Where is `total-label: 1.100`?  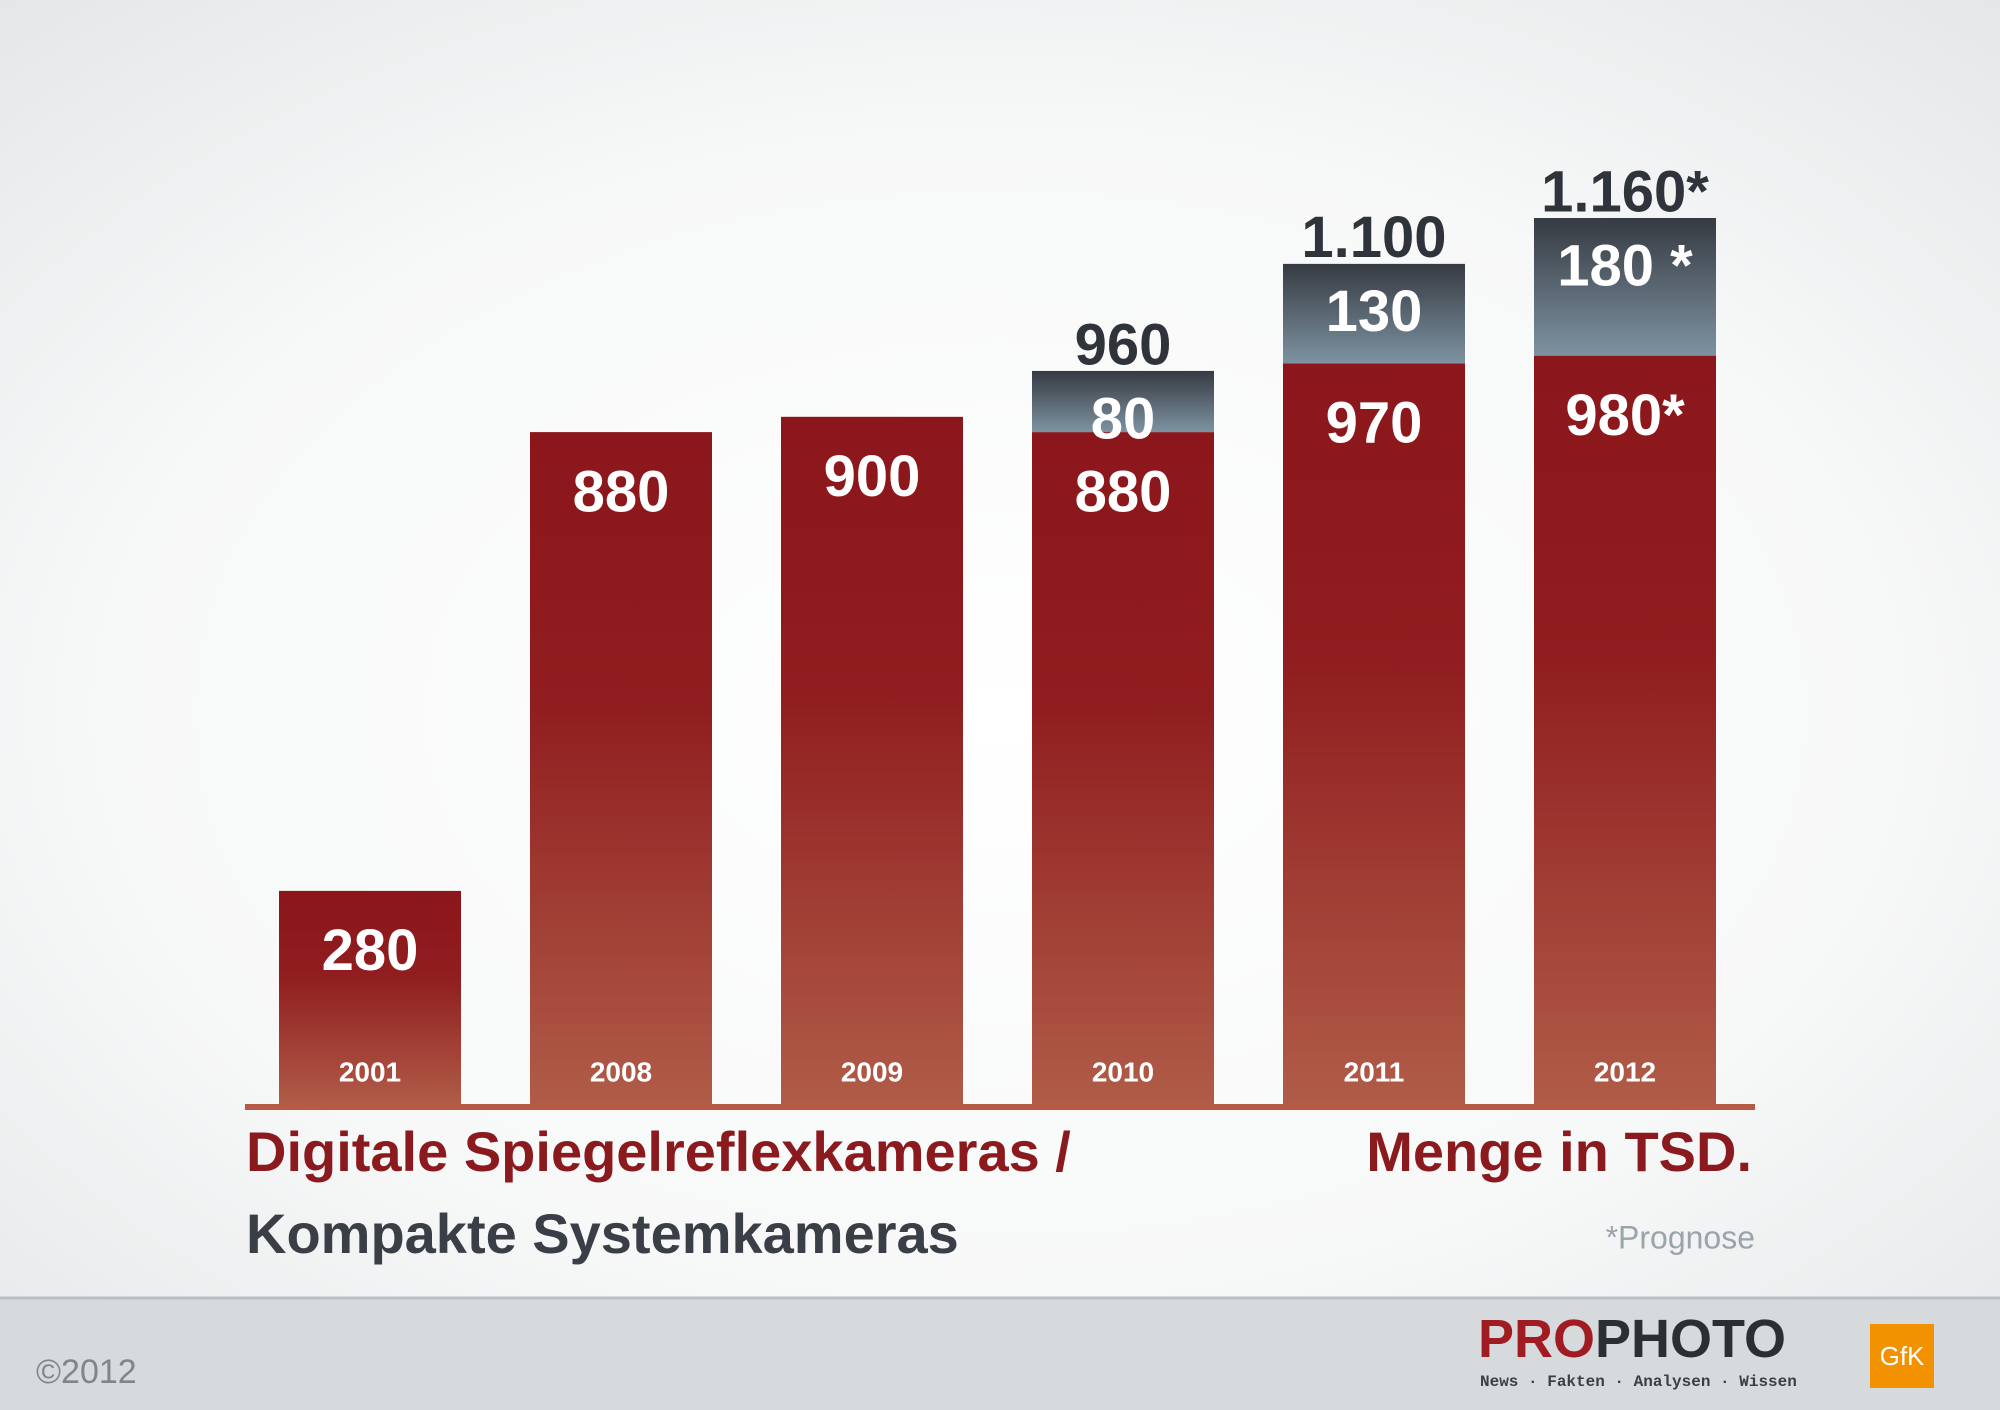
total-label: 1.100 is located at coordinates (1373, 237).